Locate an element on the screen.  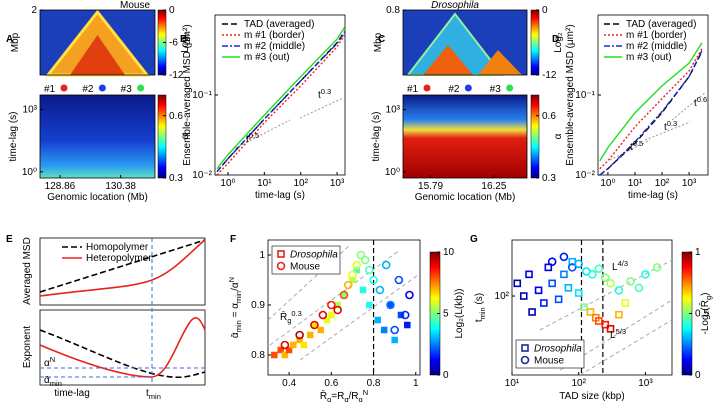
y-tick-label: 0 is located at coordinates (446, 375).